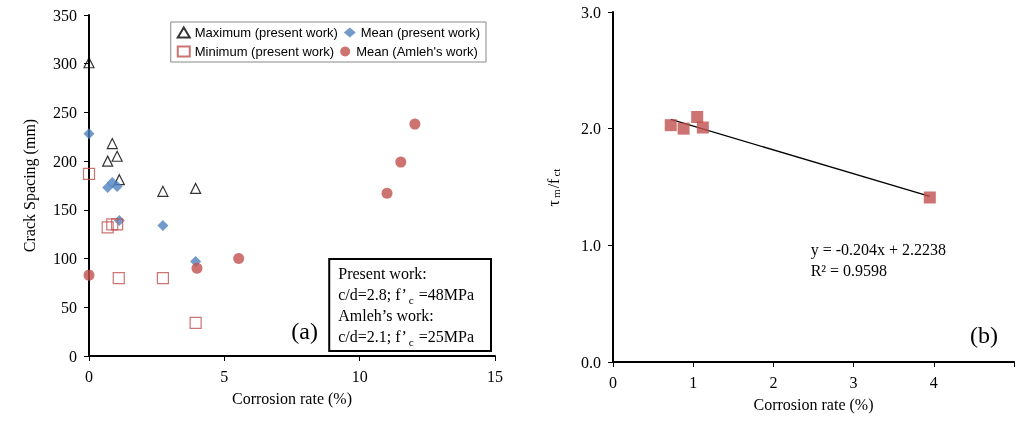 This screenshot has width=1018, height=427. Describe the element at coordinates (495, 376) in the screenshot. I see `x-tick-label: 15` at that location.